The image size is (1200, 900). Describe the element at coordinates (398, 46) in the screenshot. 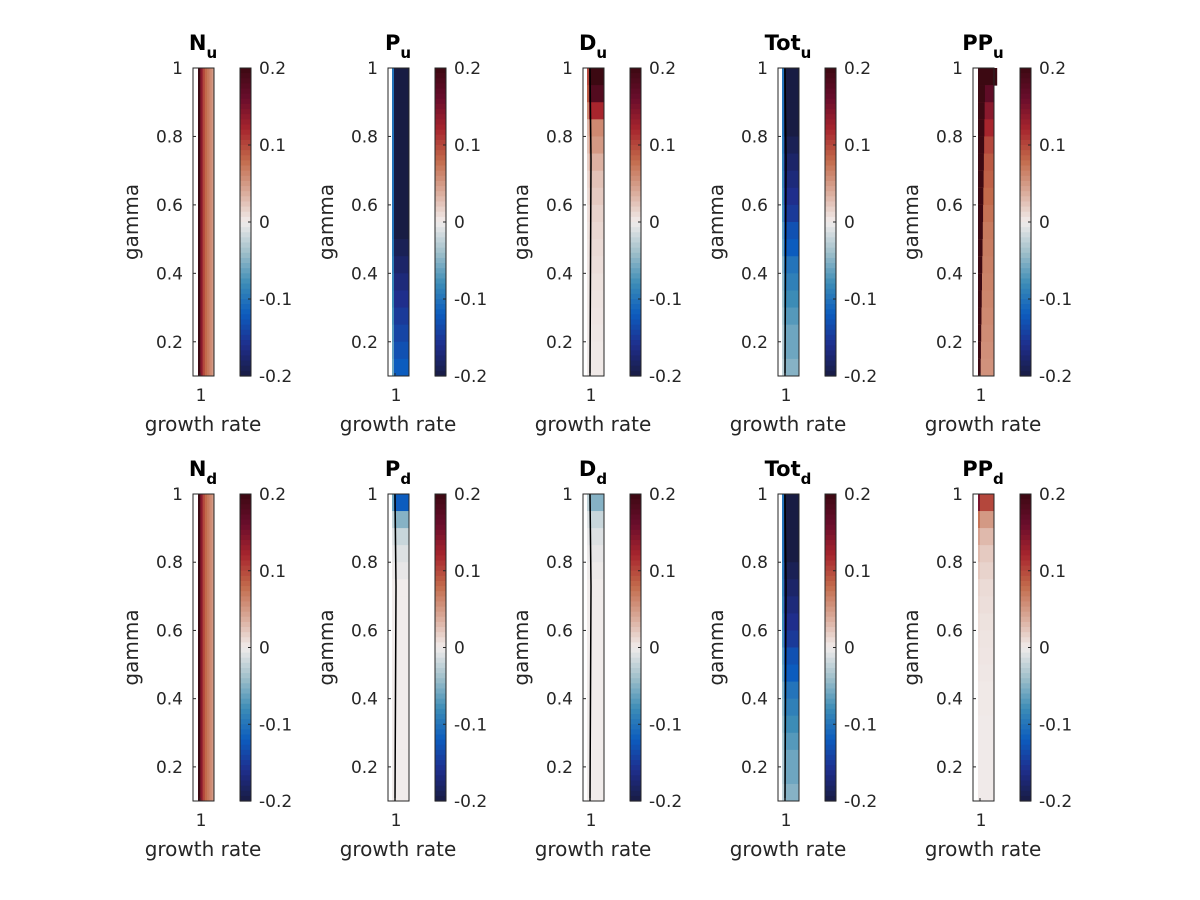

I see `panel-p-u-title: Pu` at that location.